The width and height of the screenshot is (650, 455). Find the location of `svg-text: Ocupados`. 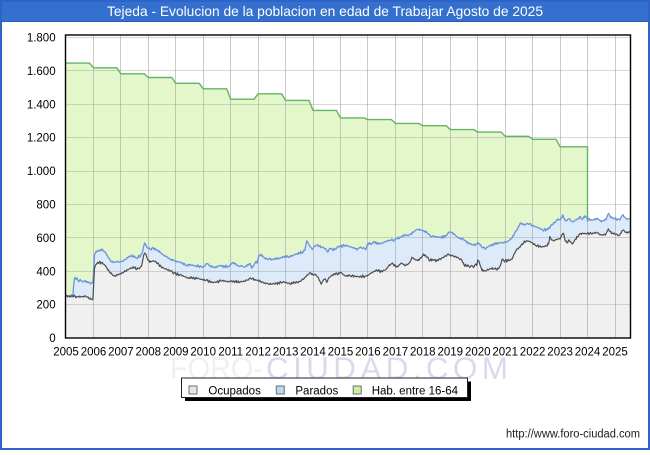

svg-text: Ocupados is located at coordinates (234, 392).